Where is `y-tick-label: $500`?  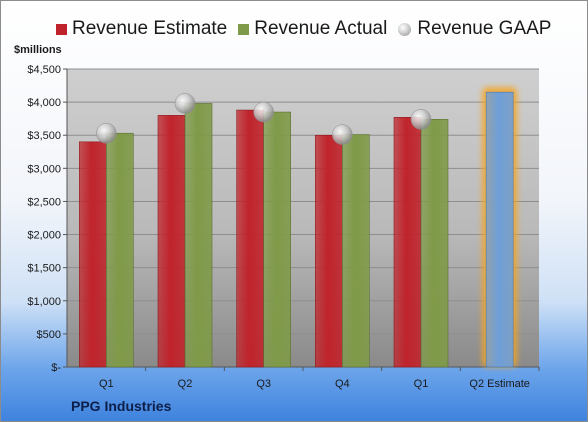
y-tick-label: $500 is located at coordinates (49, 335).